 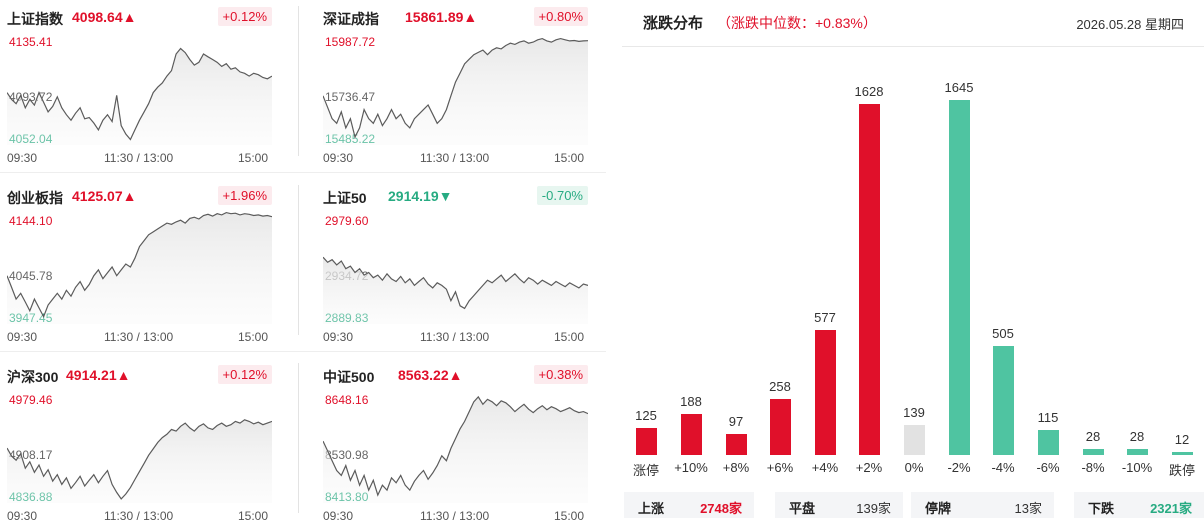 What do you see at coordinates (31, 42) in the screenshot?
I see `chart-high-label: 4135.41` at bounding box center [31, 42].